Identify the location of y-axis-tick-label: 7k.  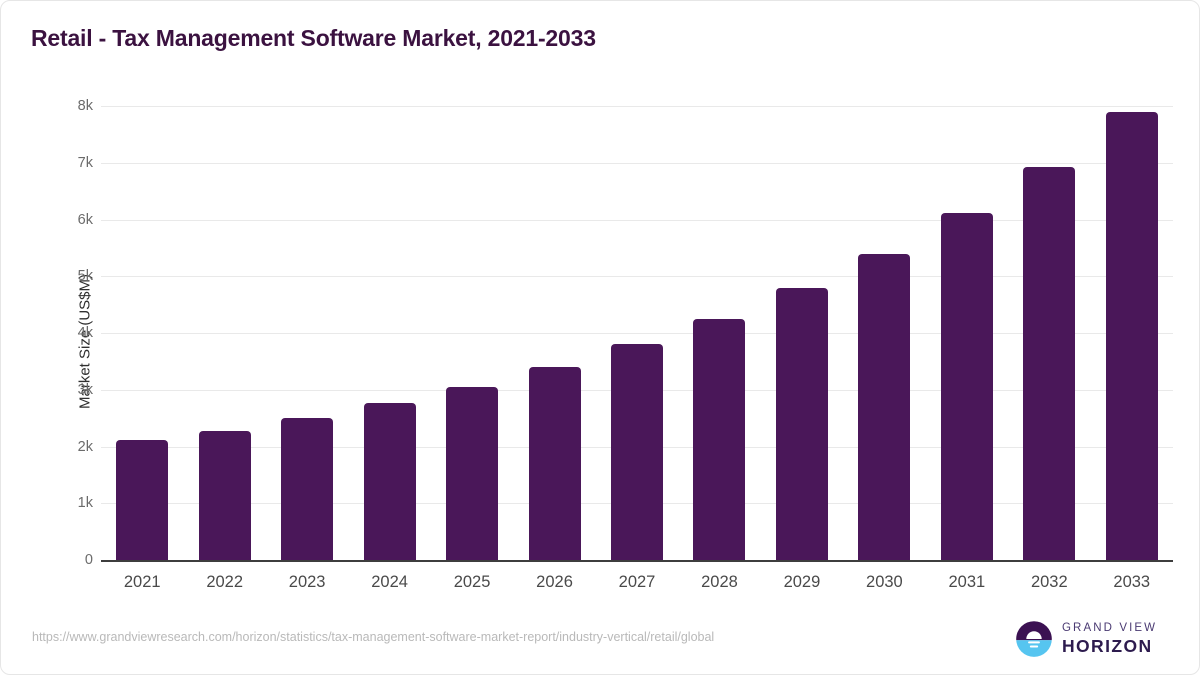
(85, 162).